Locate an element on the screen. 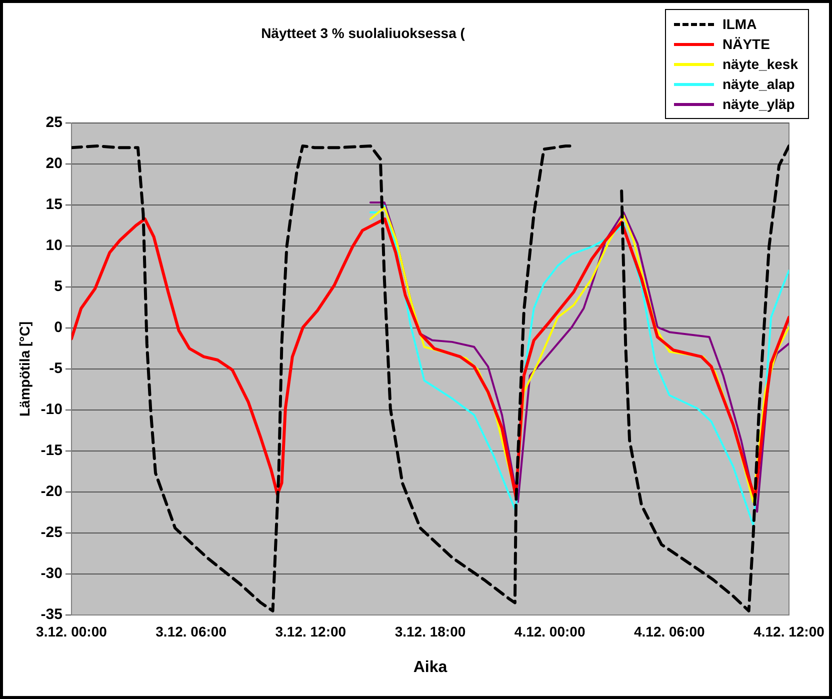 Image resolution: width=832 pixels, height=699 pixels. legend-label: näyte_kesk is located at coordinates (760, 64).